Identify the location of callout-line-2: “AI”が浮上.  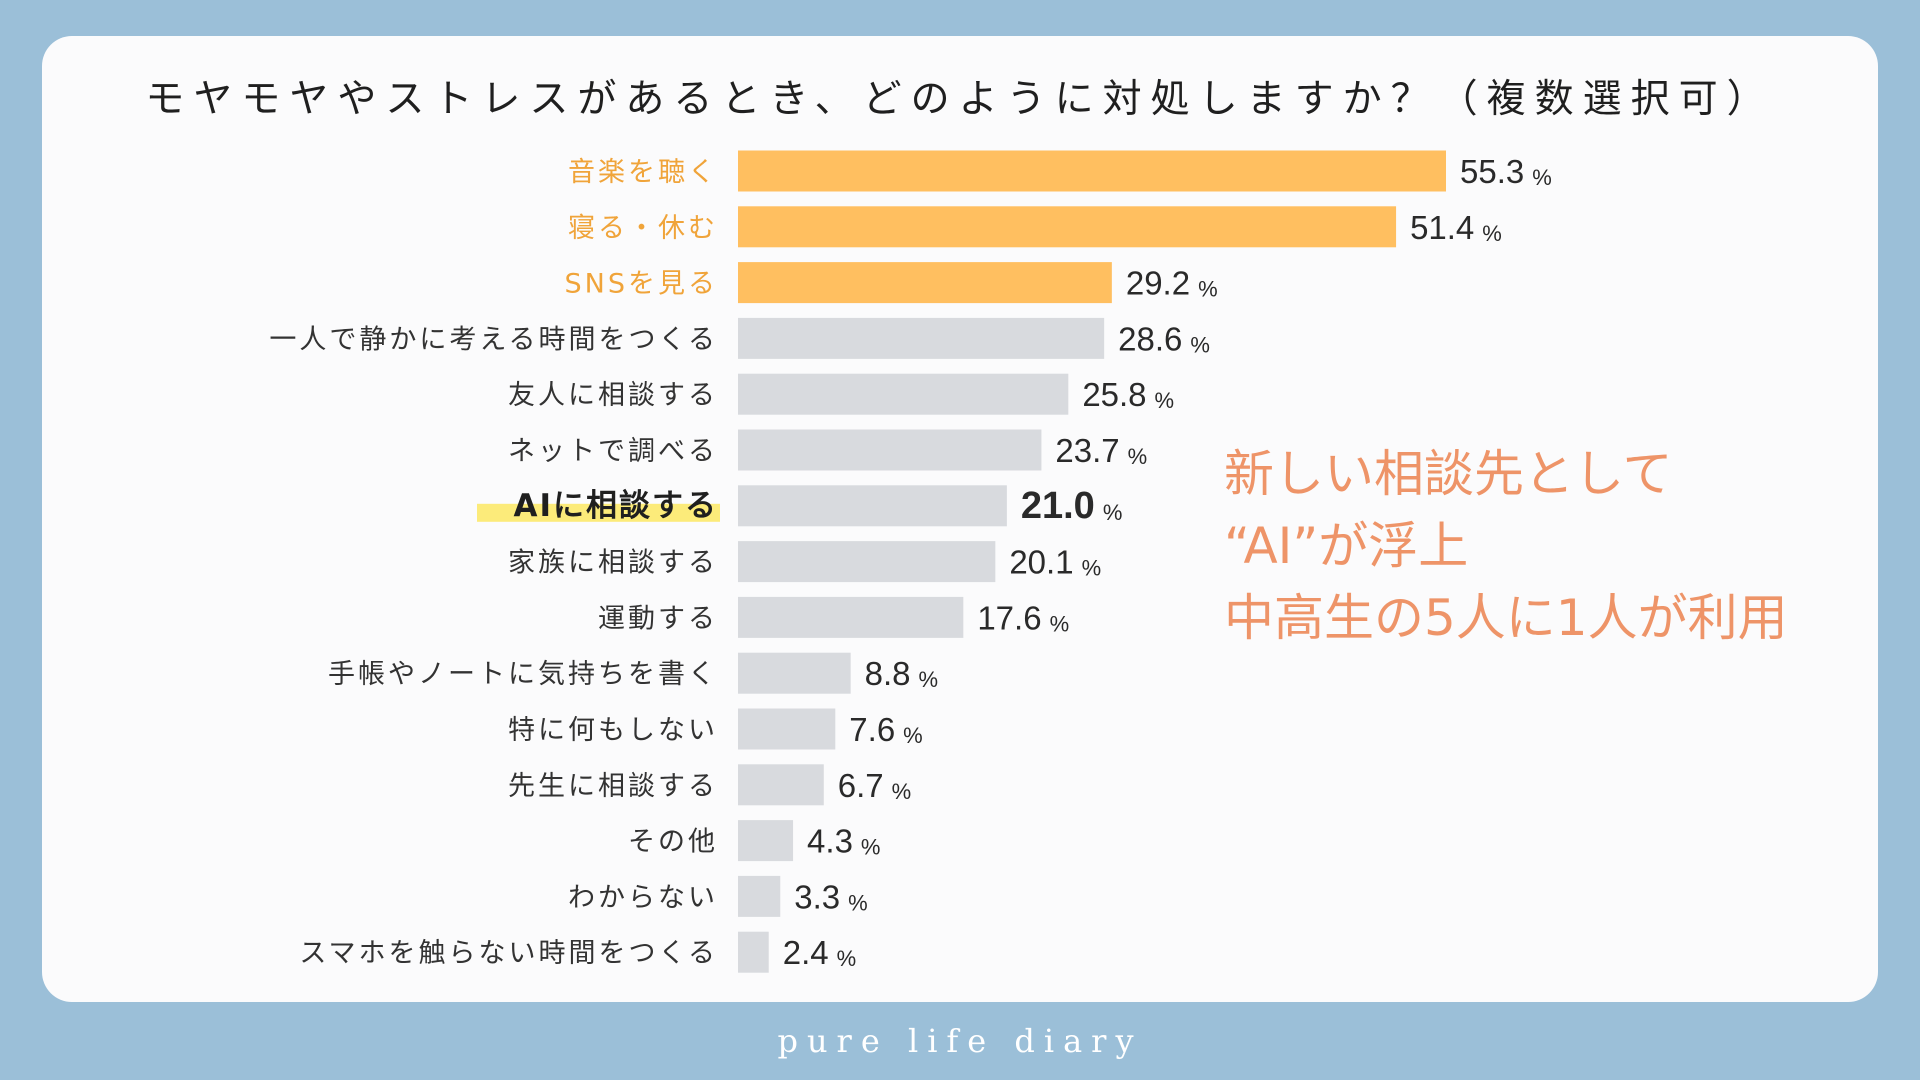
(1346, 546).